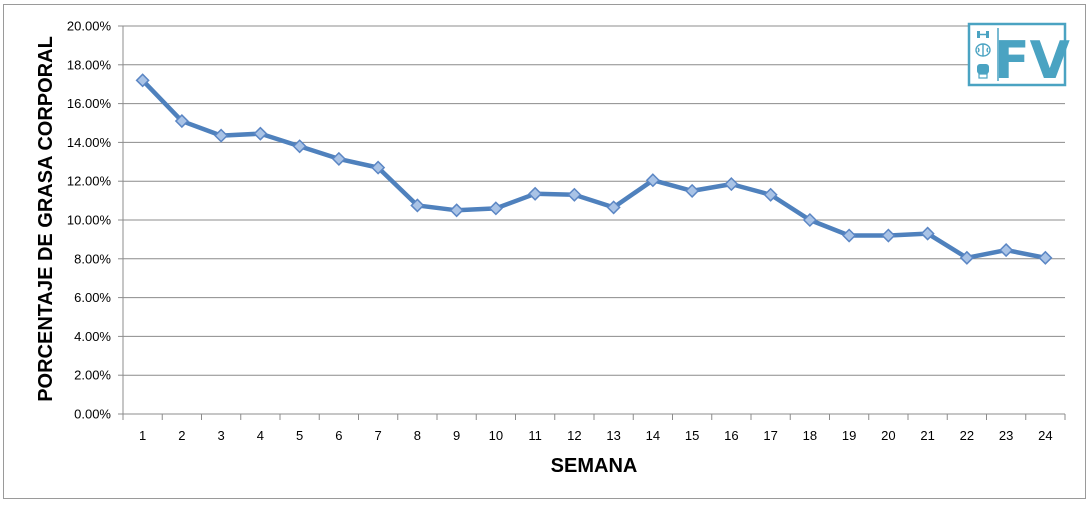  Describe the element at coordinates (810, 435) in the screenshot. I see `x-tick-label: 18` at that location.